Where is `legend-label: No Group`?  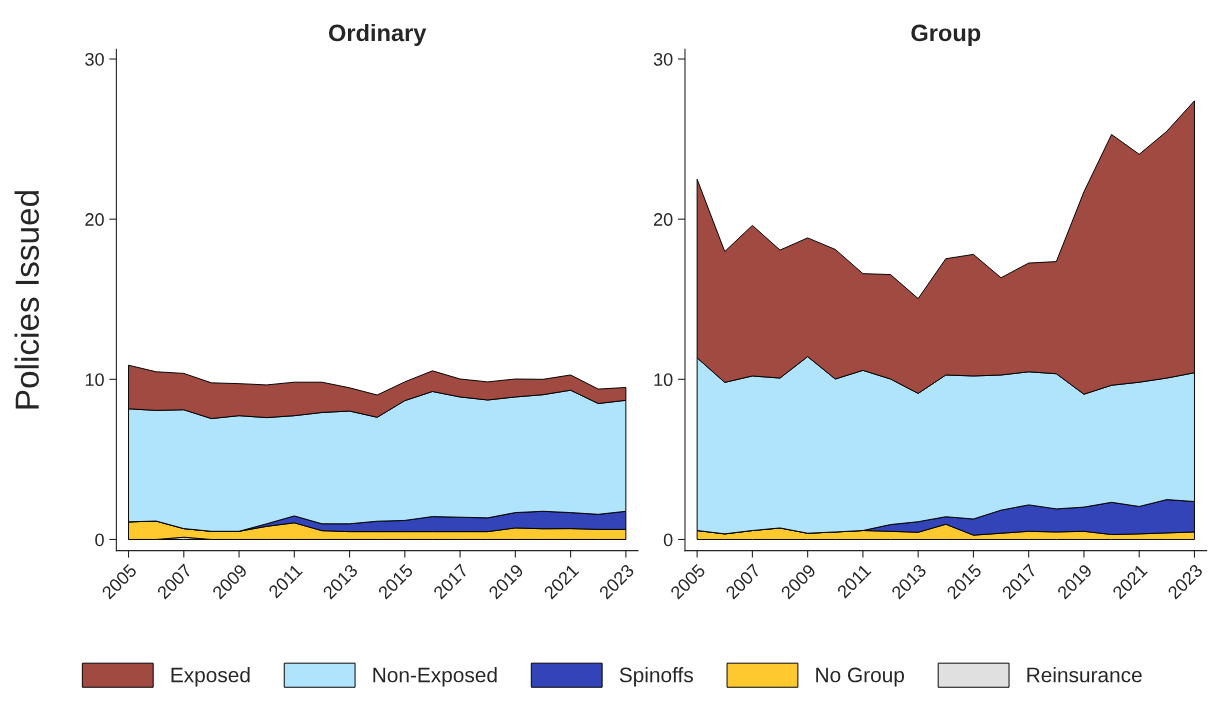
legend-label: No Group is located at coordinates (860, 677).